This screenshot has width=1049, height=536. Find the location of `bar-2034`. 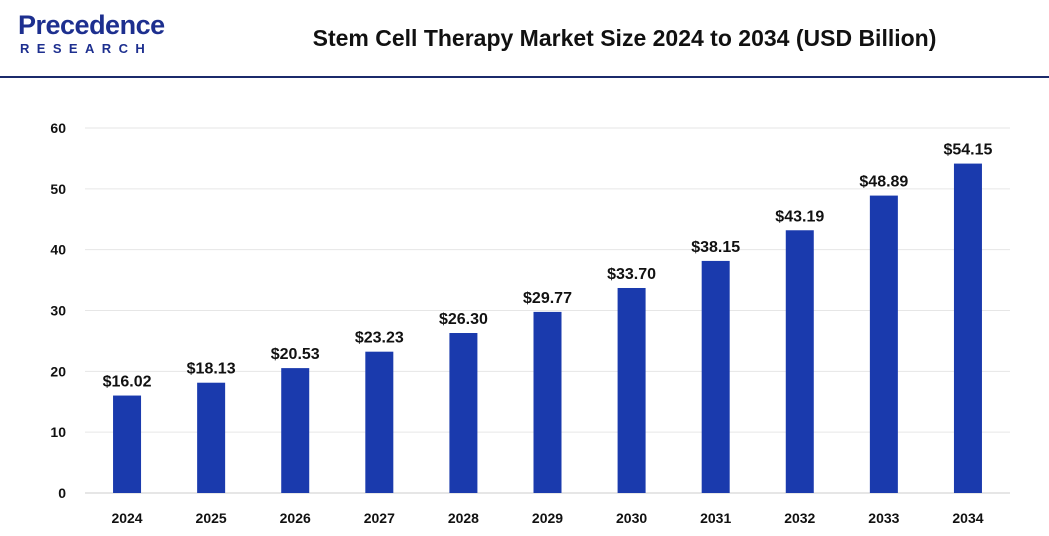

bar-2034 is located at coordinates (967, 328).